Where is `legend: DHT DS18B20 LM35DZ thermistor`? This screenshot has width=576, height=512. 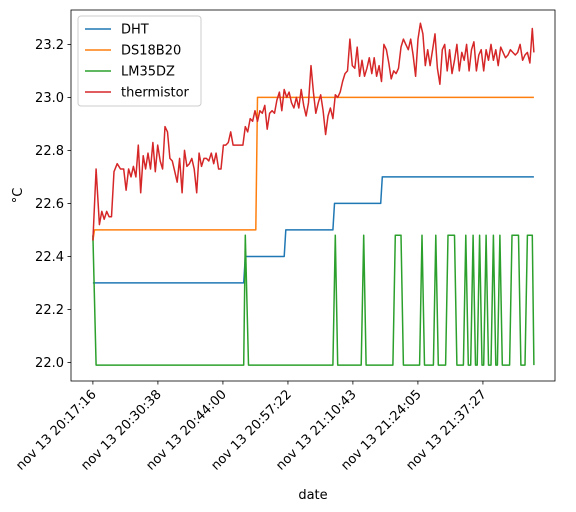
legend: DHT DS18B20 LM35DZ thermistor is located at coordinates (139, 61).